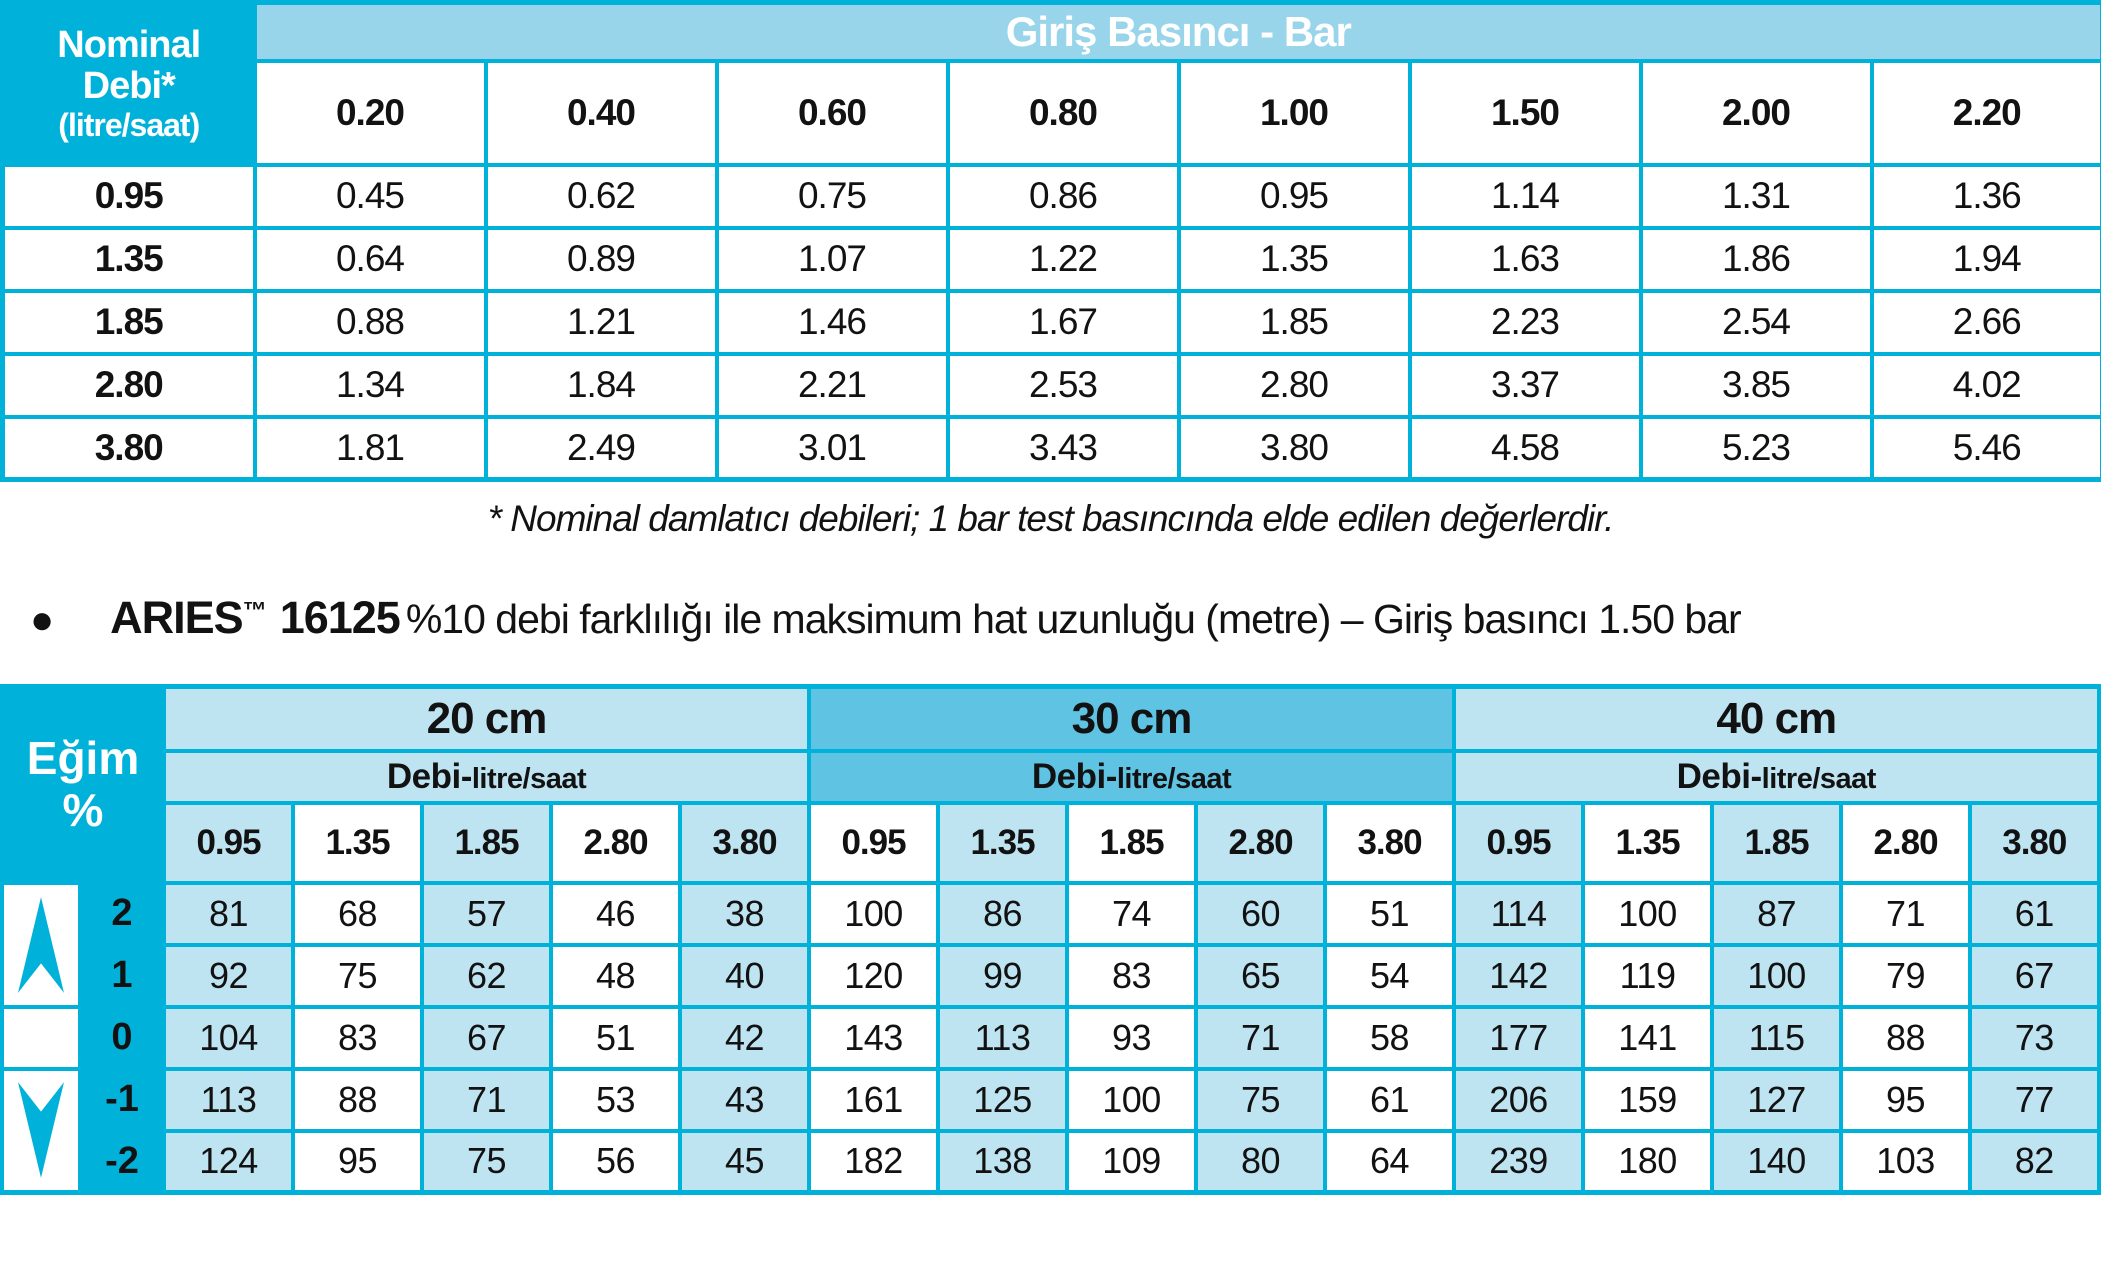 This screenshot has width=2101, height=1269. I want to click on flow-value-cell: 5.46, so click(1985, 448).